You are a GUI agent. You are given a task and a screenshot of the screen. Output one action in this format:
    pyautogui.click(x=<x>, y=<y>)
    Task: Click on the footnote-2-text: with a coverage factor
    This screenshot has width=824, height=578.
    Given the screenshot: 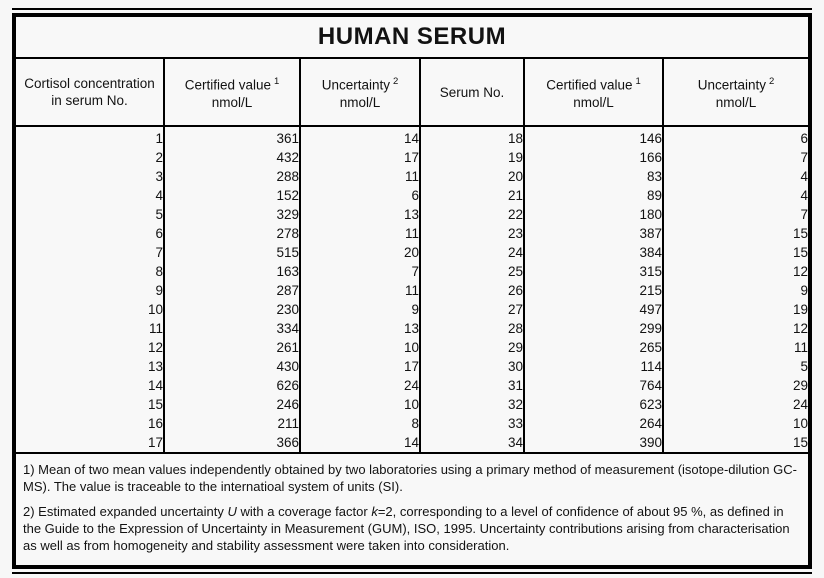 What is the action you would take?
    pyautogui.click(x=304, y=511)
    